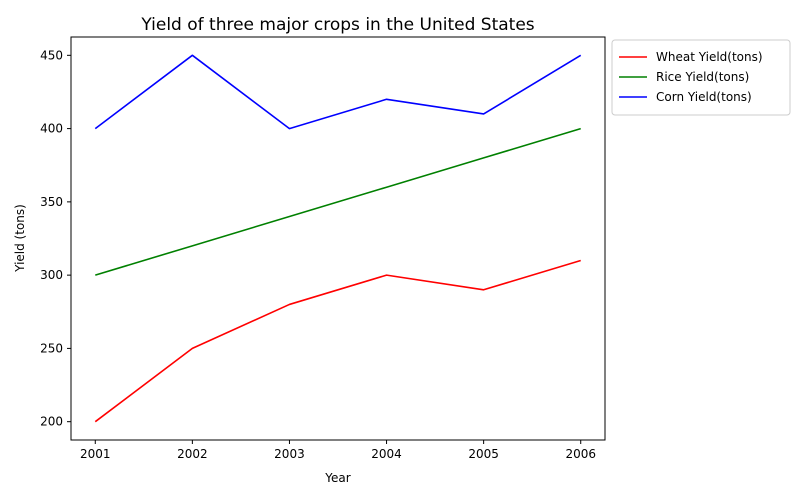 The height and width of the screenshot is (500, 800). What do you see at coordinates (704, 97) in the screenshot?
I see `legend-label-corn-yield: Corn Yield(tons)` at bounding box center [704, 97].